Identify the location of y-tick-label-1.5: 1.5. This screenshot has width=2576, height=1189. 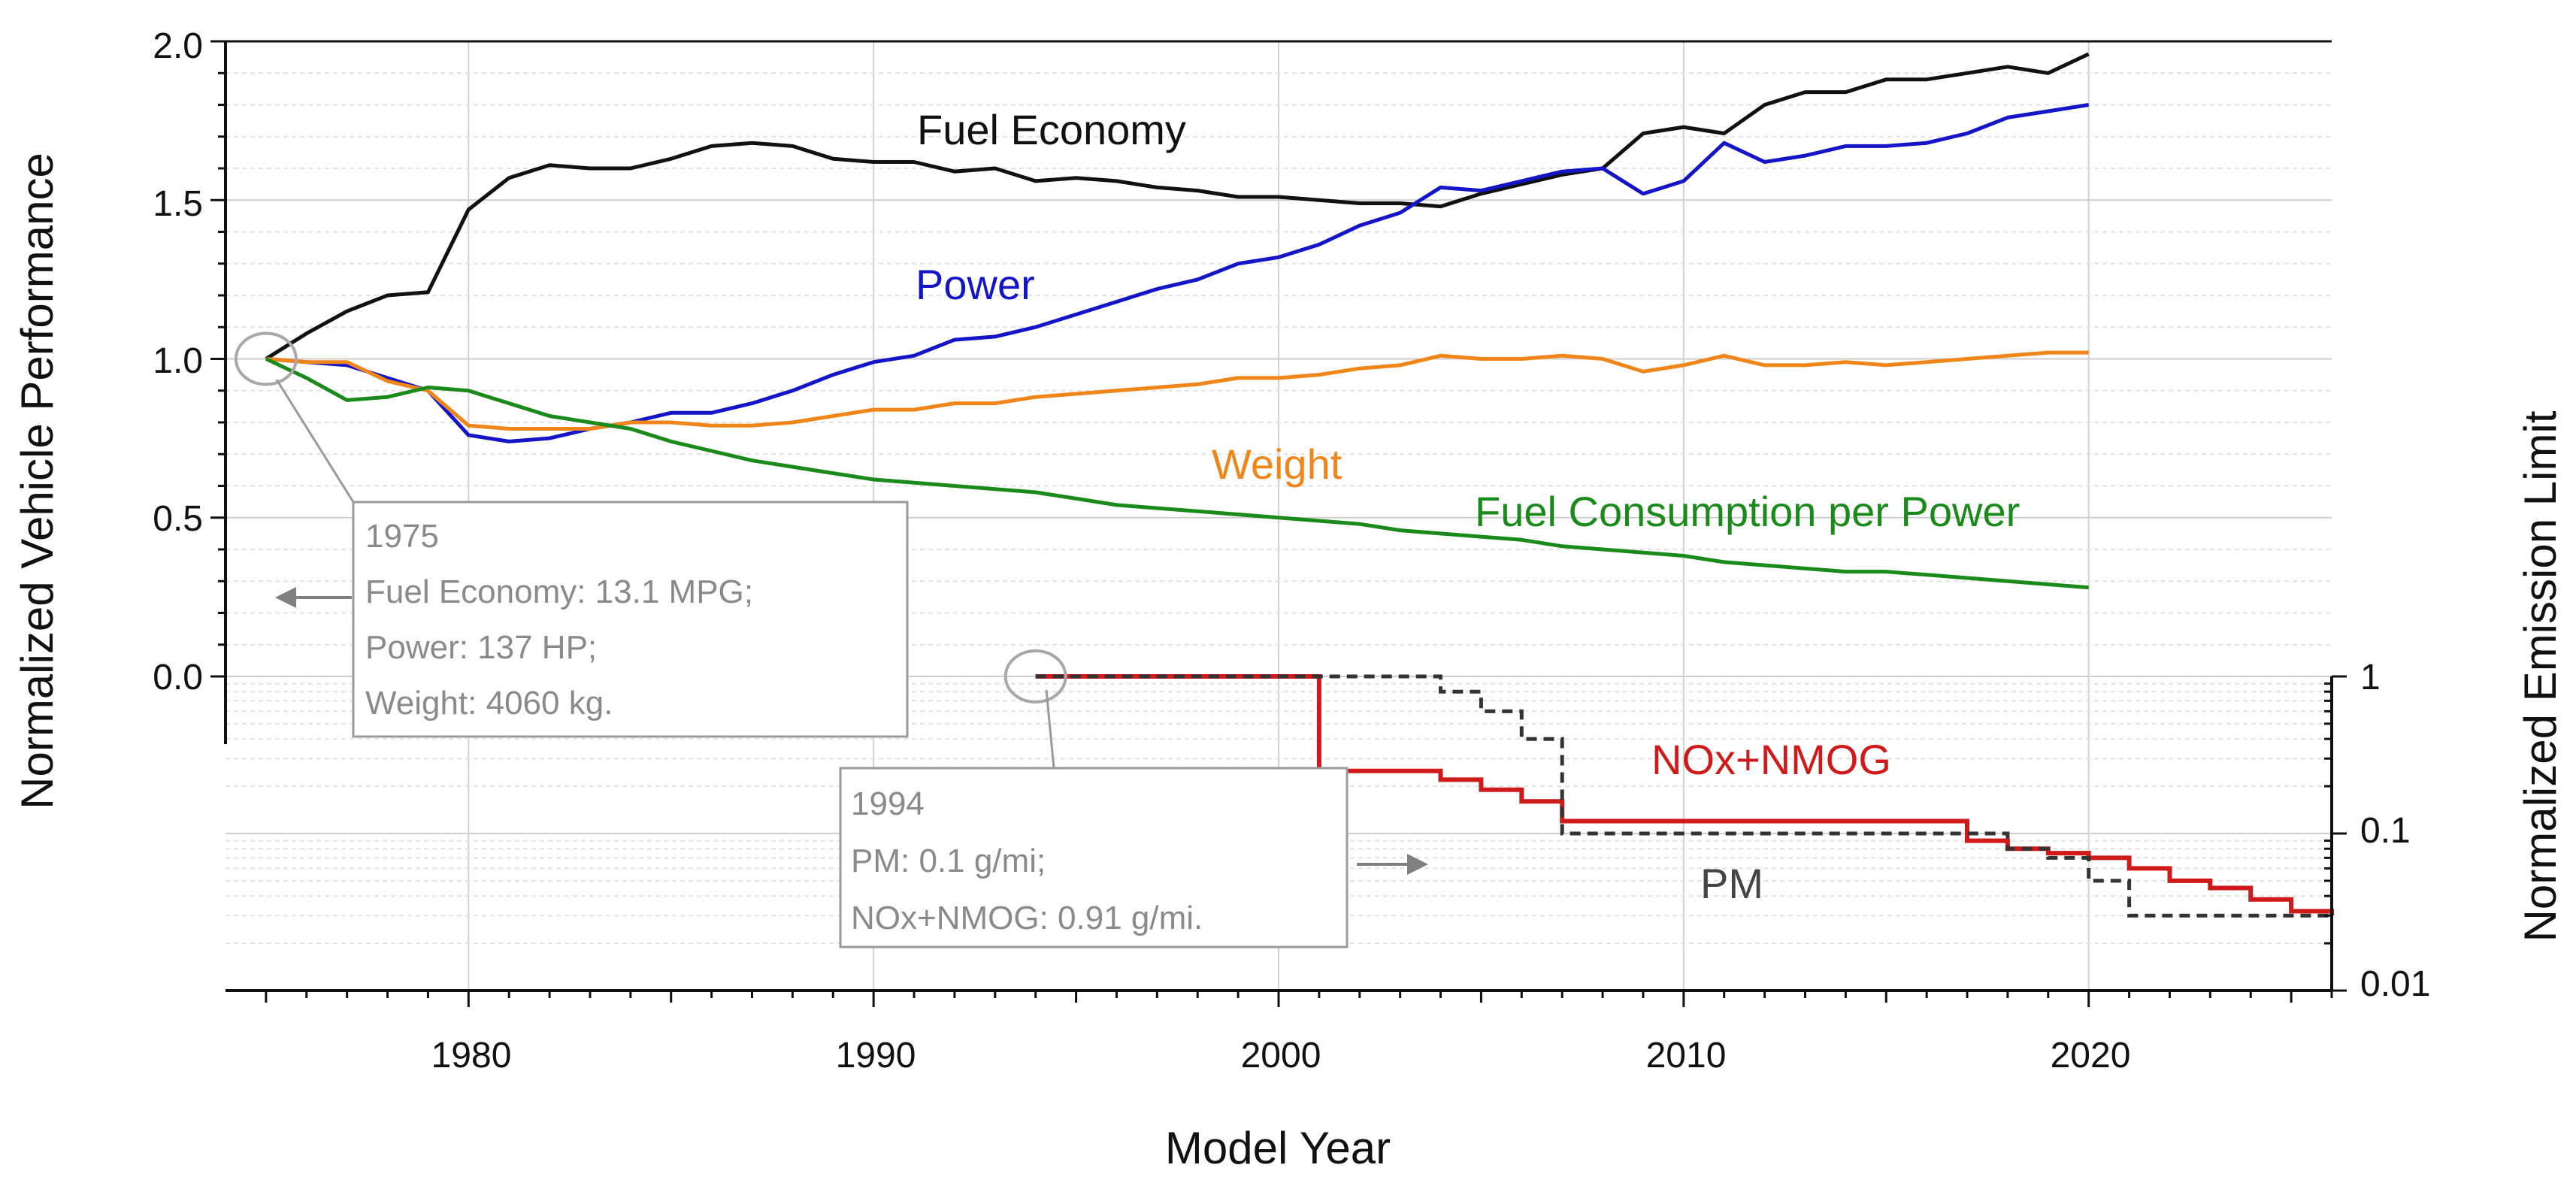
(178, 204).